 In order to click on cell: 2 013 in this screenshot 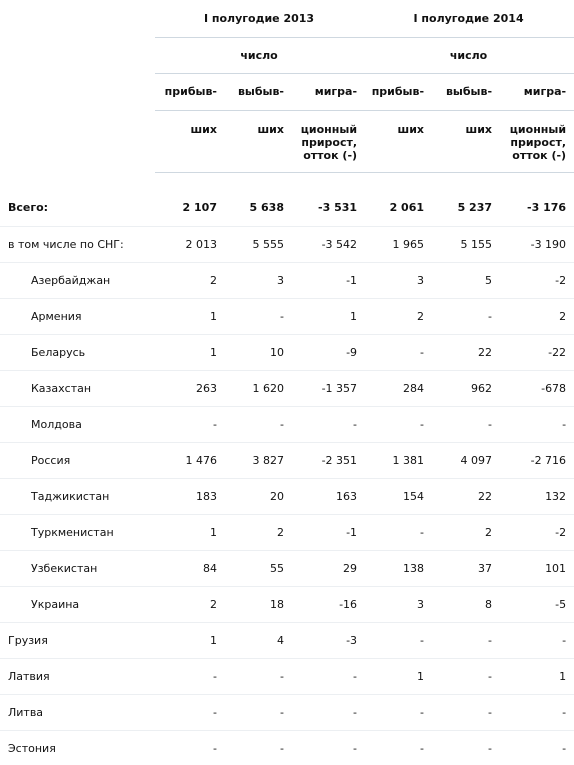, I will do `click(190, 244)`.